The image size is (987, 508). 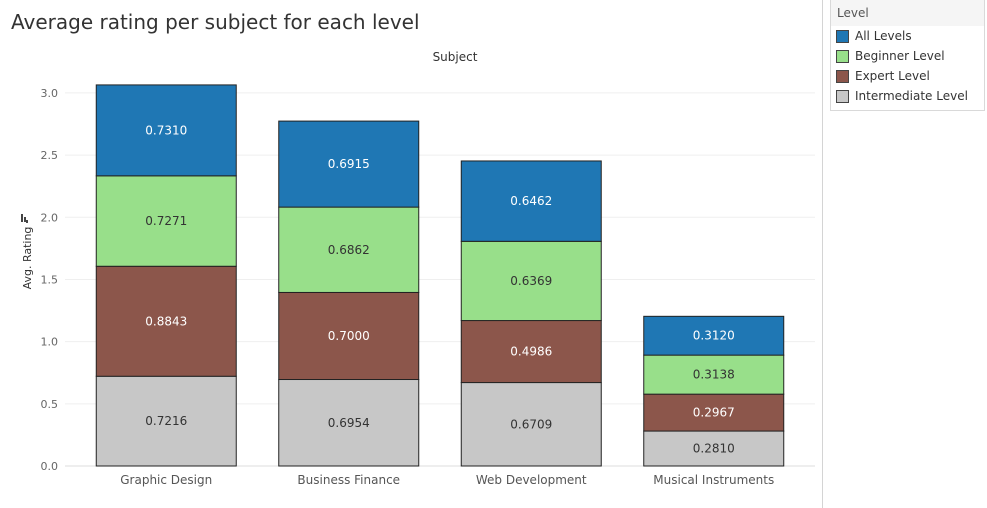 I want to click on data-label: 0.6915, so click(x=349, y=164).